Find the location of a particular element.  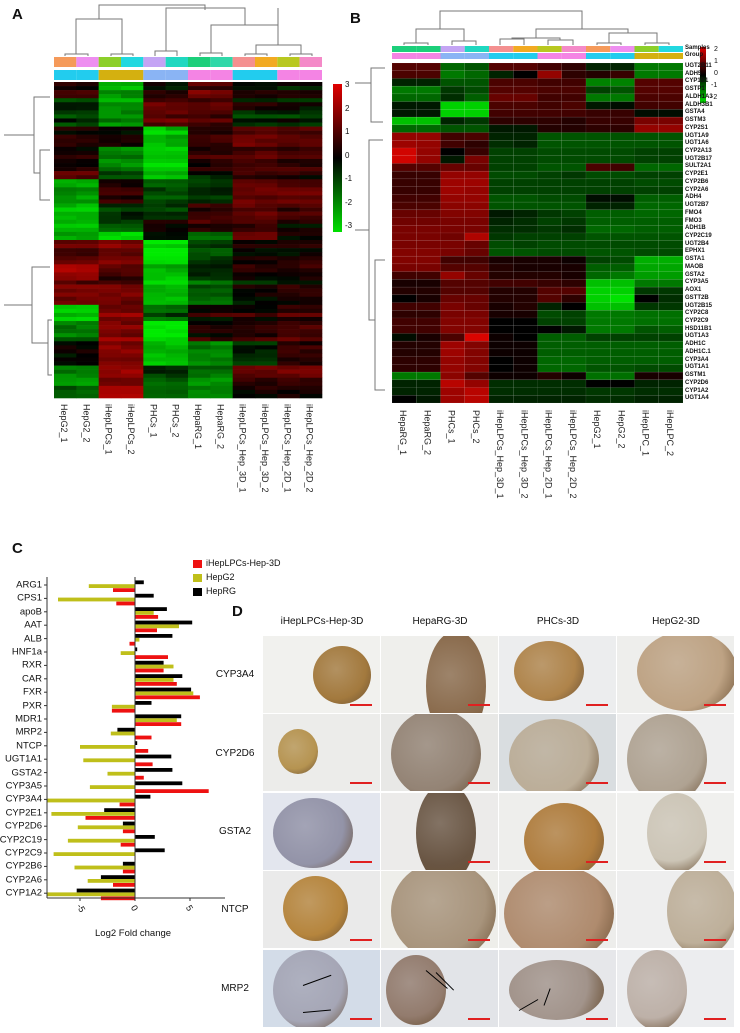

colorbar-tick: 0 is located at coordinates (347, 155).